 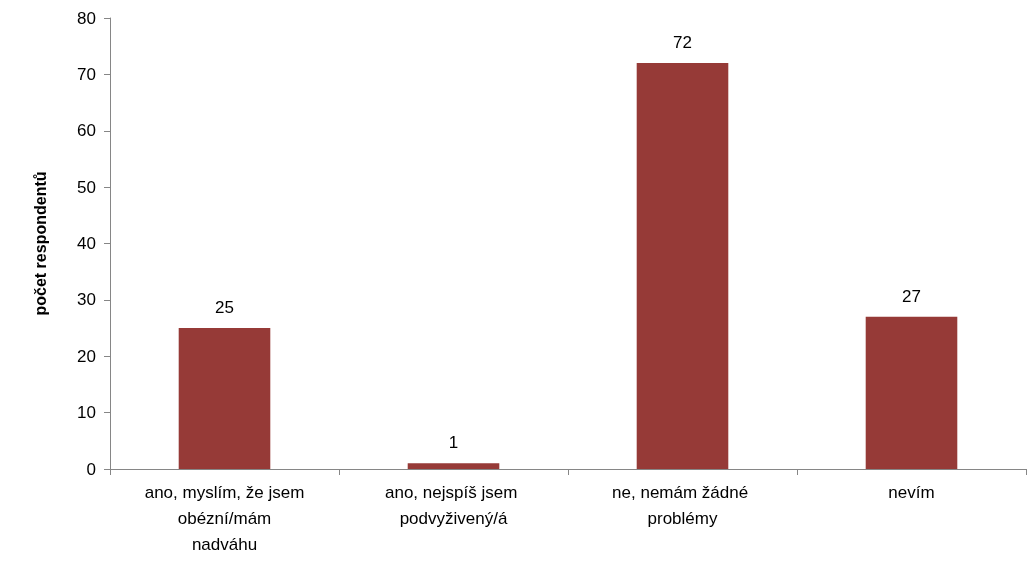 What do you see at coordinates (86, 300) in the screenshot?
I see `y-tick-label: 30` at bounding box center [86, 300].